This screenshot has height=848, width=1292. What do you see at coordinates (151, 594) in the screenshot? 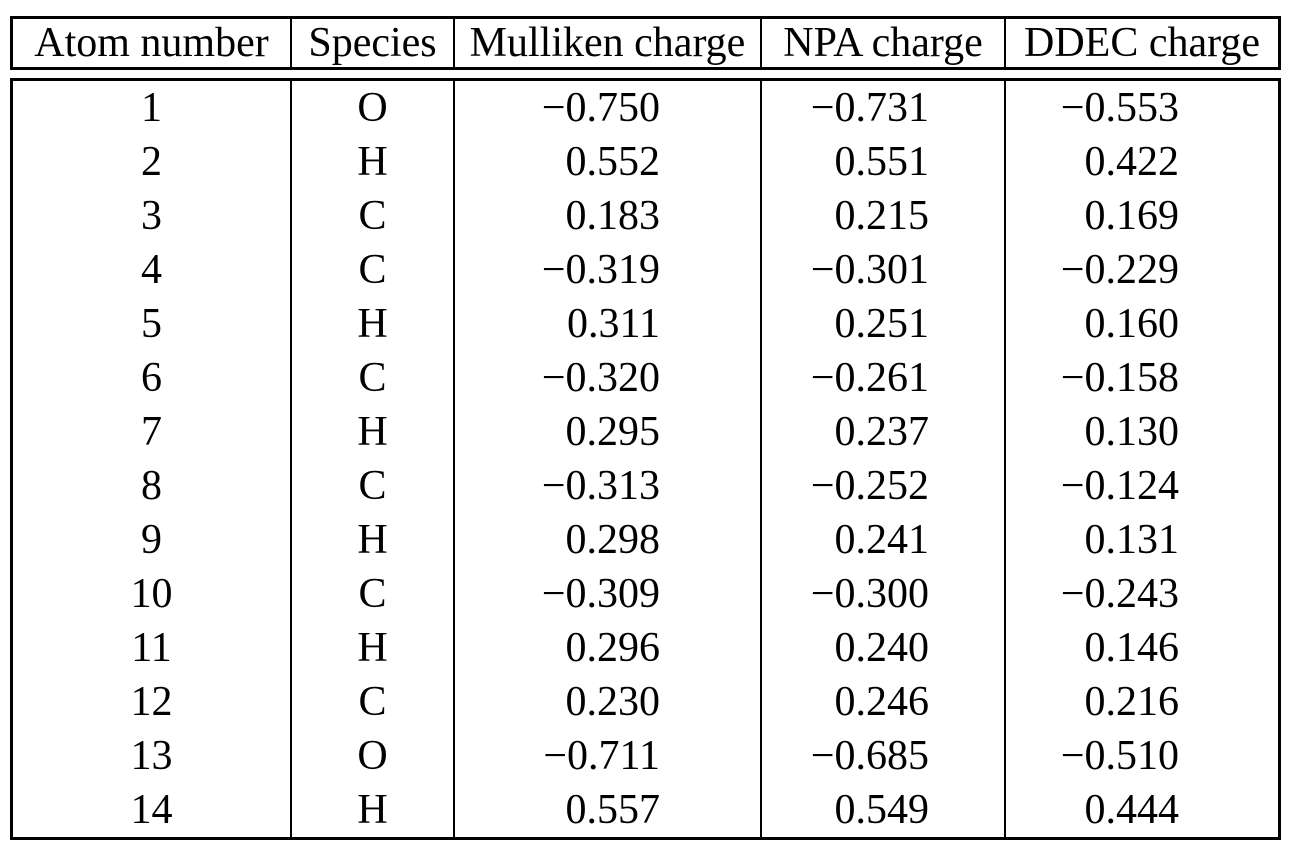
I see `cell-atom: 10` at bounding box center [151, 594].